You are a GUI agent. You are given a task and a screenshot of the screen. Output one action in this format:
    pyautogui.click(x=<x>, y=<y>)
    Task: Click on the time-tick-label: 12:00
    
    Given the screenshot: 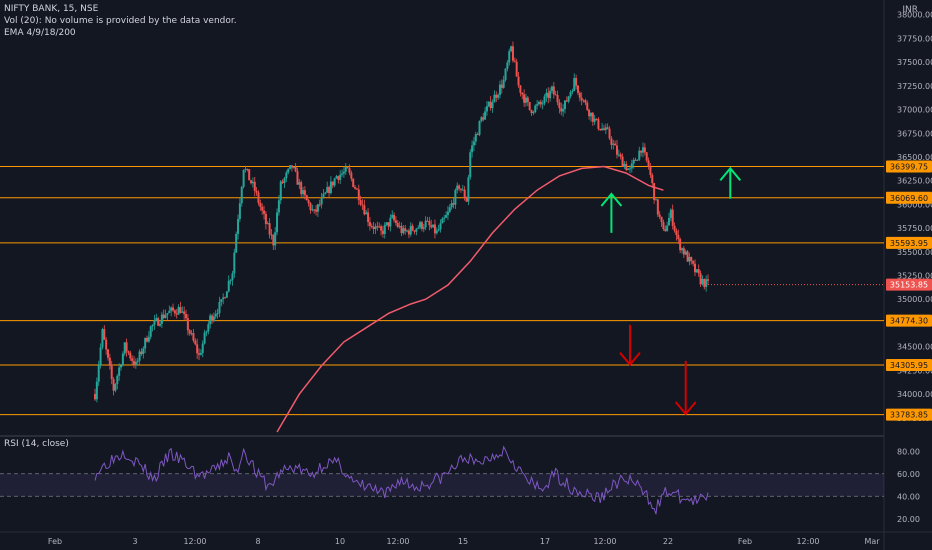 What is the action you would take?
    pyautogui.click(x=807, y=541)
    